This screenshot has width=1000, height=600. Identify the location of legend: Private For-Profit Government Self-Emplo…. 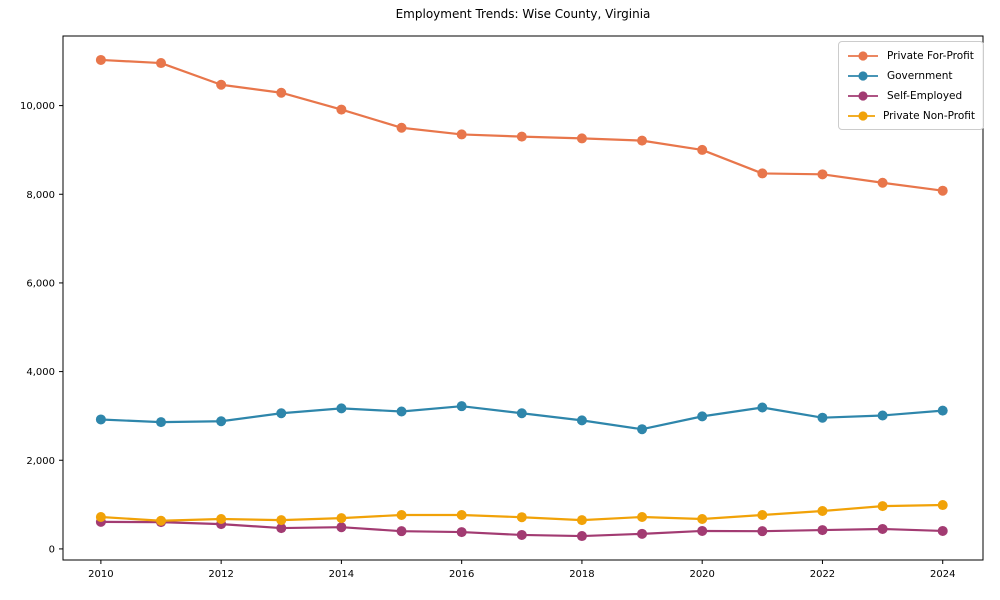
(911, 85).